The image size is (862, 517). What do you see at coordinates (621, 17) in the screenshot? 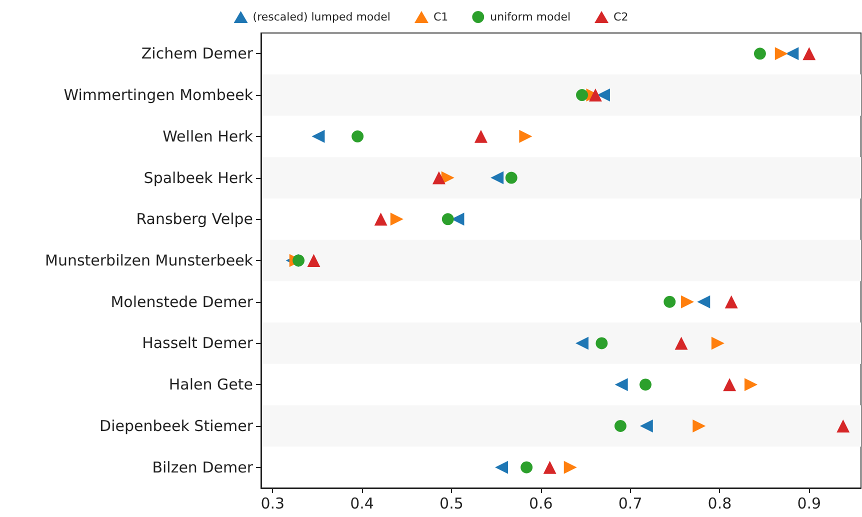
I see `legend-label: C2` at bounding box center [621, 17].